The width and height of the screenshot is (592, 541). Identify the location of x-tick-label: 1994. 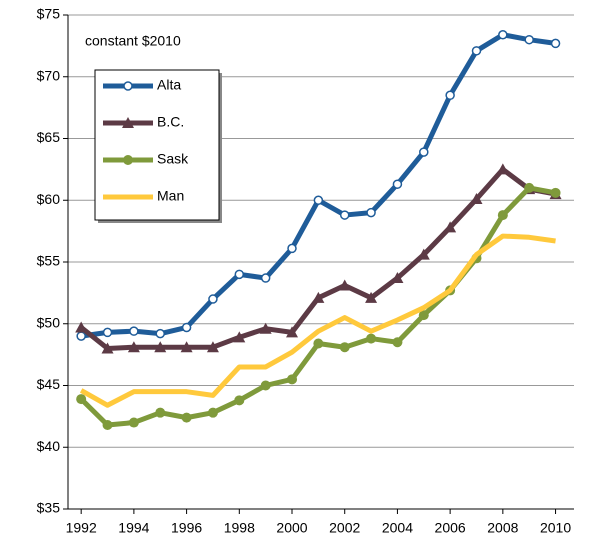
(133, 528).